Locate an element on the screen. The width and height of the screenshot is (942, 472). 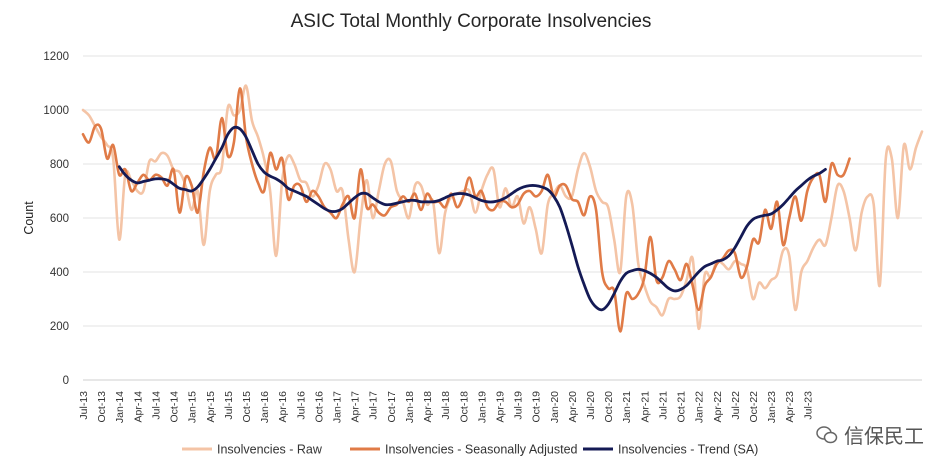
x-tick-label: Jul-18 is located at coordinates (446, 405).